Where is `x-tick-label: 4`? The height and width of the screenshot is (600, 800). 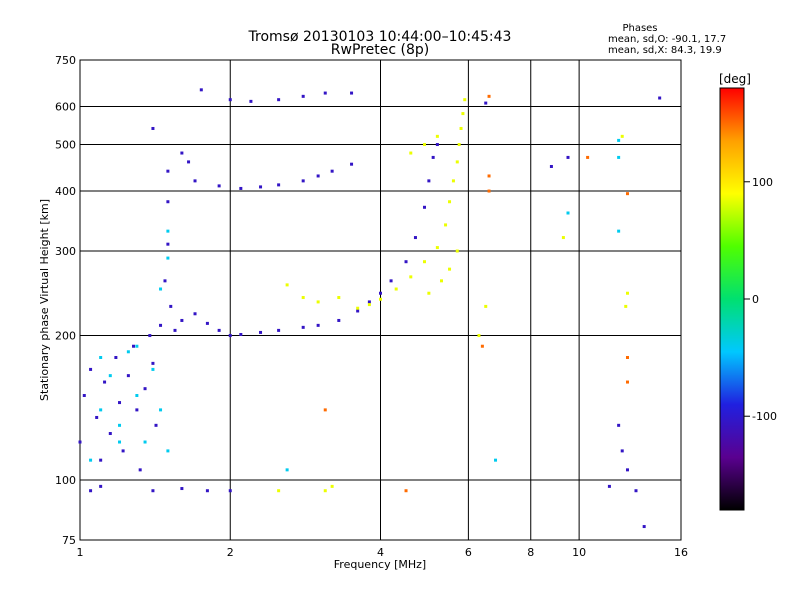 x-tick-label: 4 is located at coordinates (380, 552).